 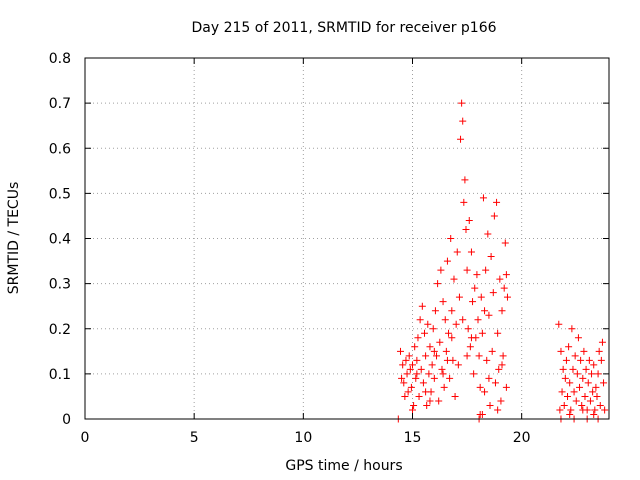 What do you see at coordinates (85, 438) in the screenshot?
I see `x-tick-label: 0` at bounding box center [85, 438].